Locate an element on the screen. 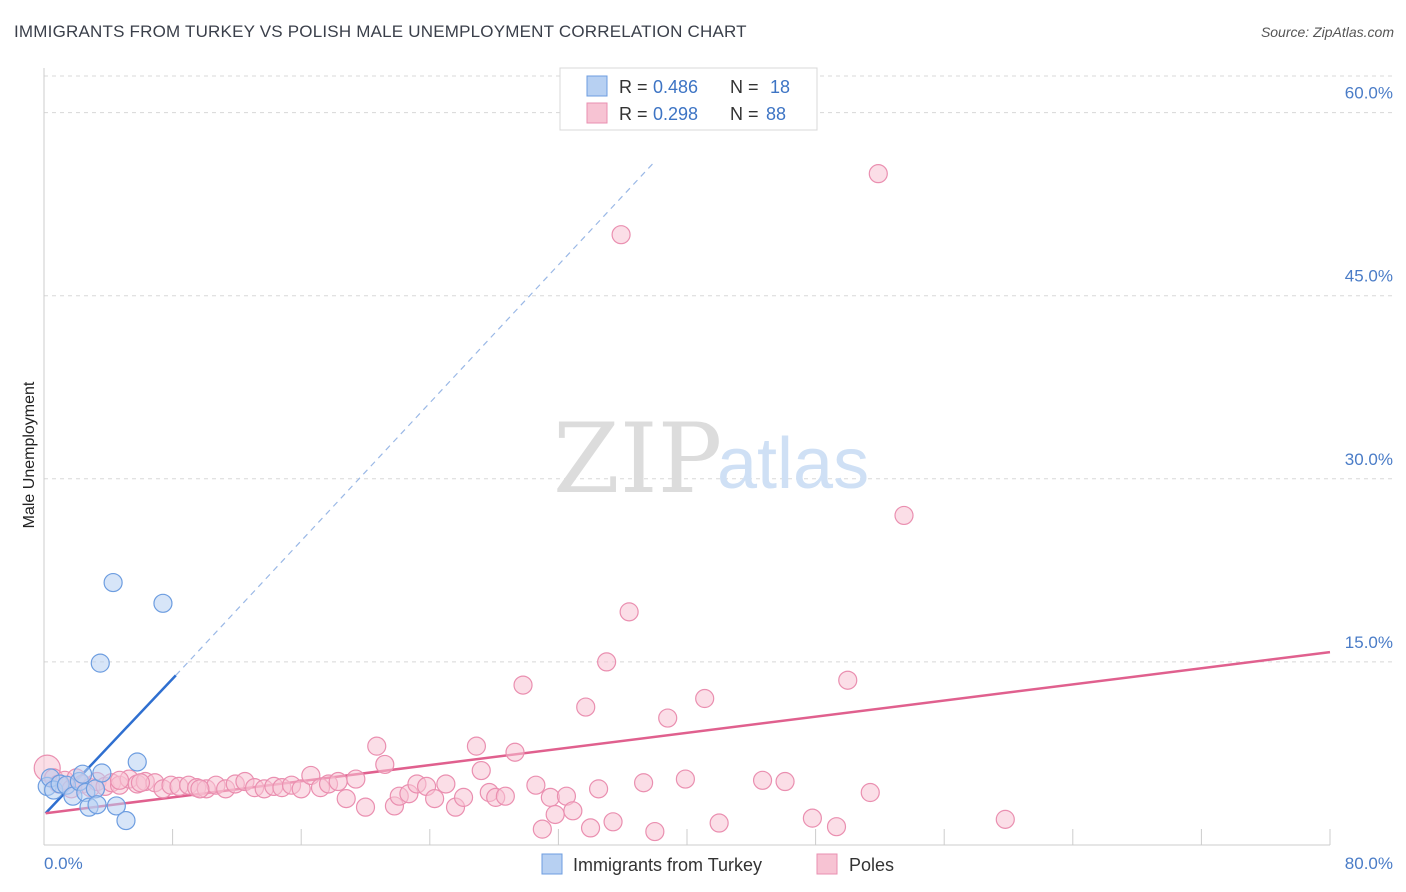 Image resolution: width=1406 pixels, height=892 pixels. source-credit: Source: ZipAtlas.com is located at coordinates (1327, 32).